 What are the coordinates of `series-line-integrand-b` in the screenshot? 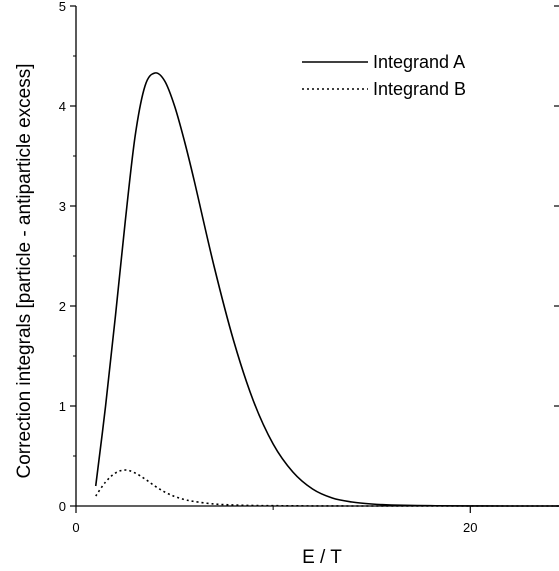 It's located at (327, 488).